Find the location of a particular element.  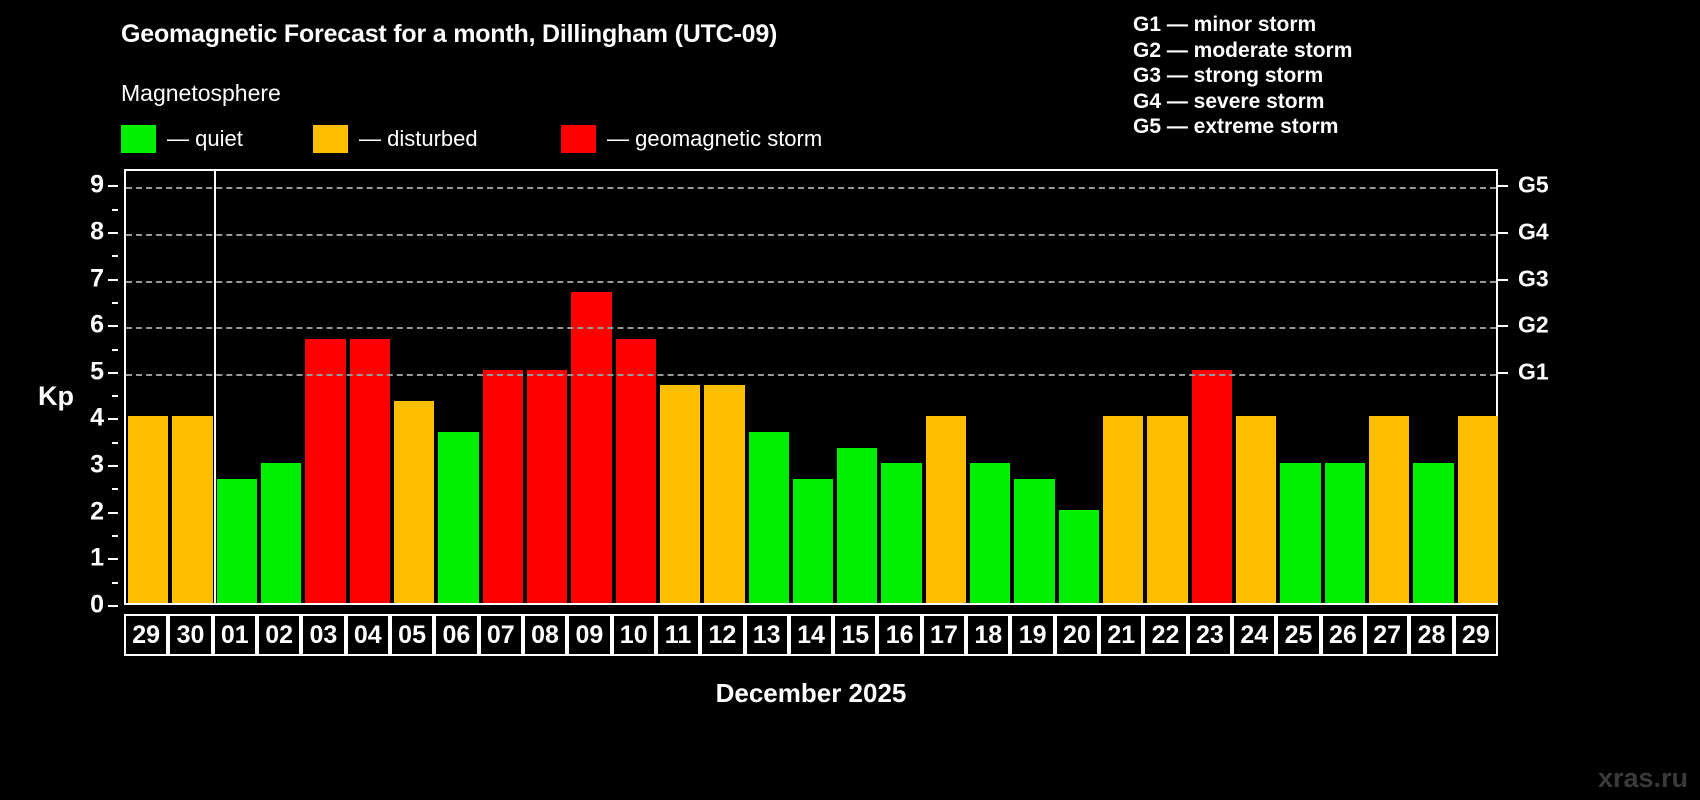

x-axis-day-14: 14 is located at coordinates (811, 635).